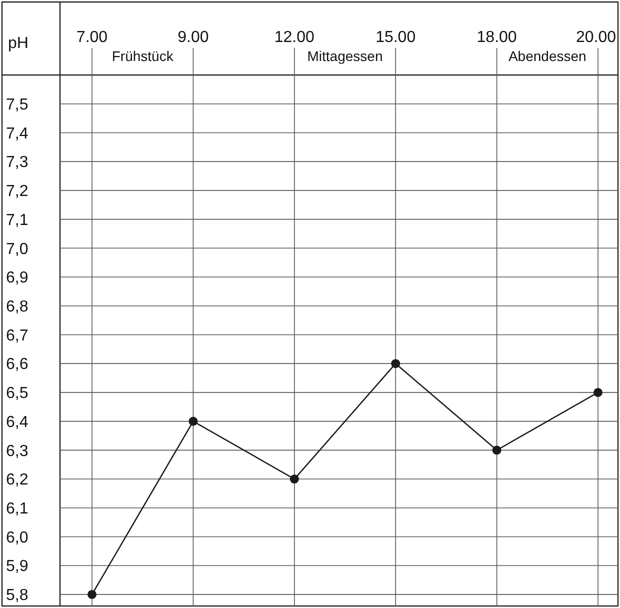 This screenshot has width=620, height=608. I want to click on y-tick-label: 6,3, so click(17, 451).